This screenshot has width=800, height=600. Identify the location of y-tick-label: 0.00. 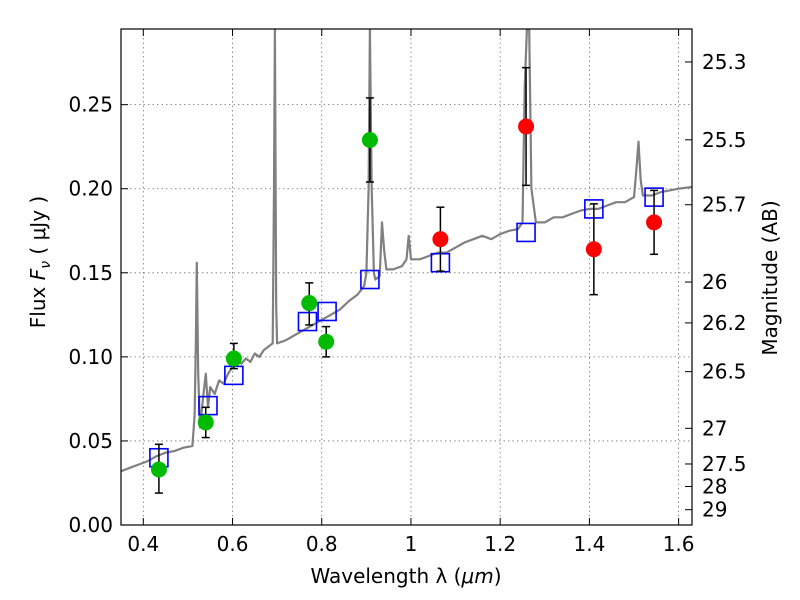
(90, 525).